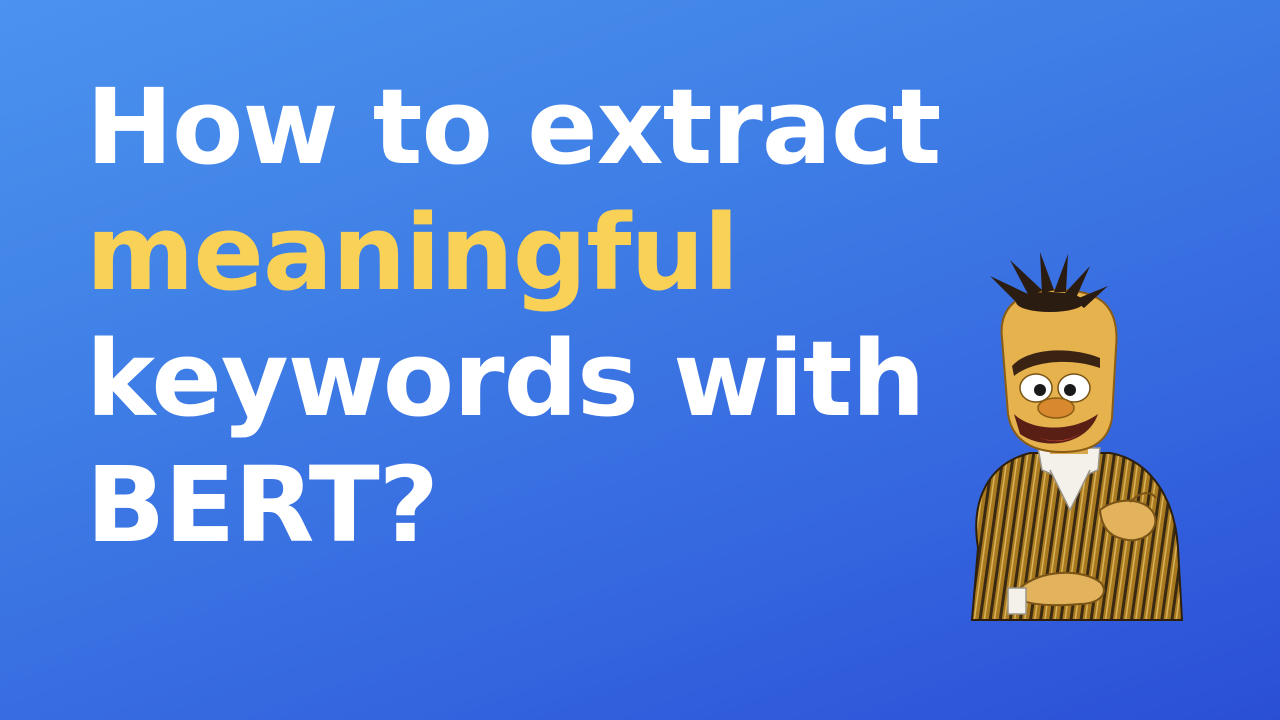 This screenshot has width=1280, height=720. I want to click on hair-icon, so click(1049, 282).